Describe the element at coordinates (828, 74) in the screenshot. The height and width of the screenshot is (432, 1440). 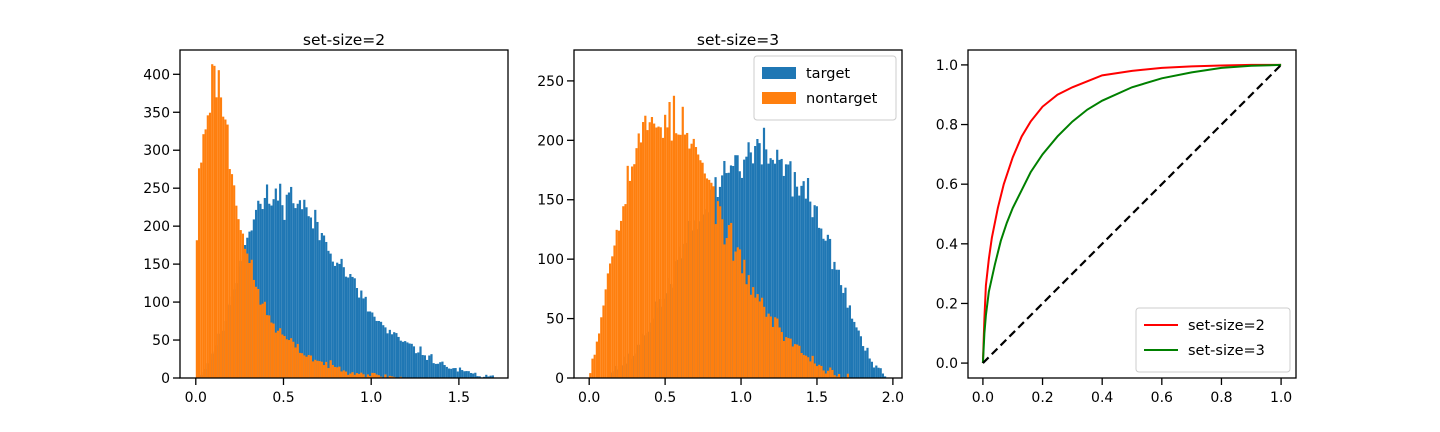
I see `legend-label: target` at that location.